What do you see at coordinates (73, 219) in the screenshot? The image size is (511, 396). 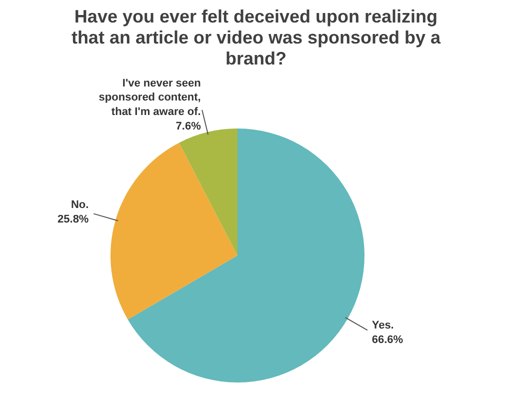 I see `data-label: 25.8%` at bounding box center [73, 219].